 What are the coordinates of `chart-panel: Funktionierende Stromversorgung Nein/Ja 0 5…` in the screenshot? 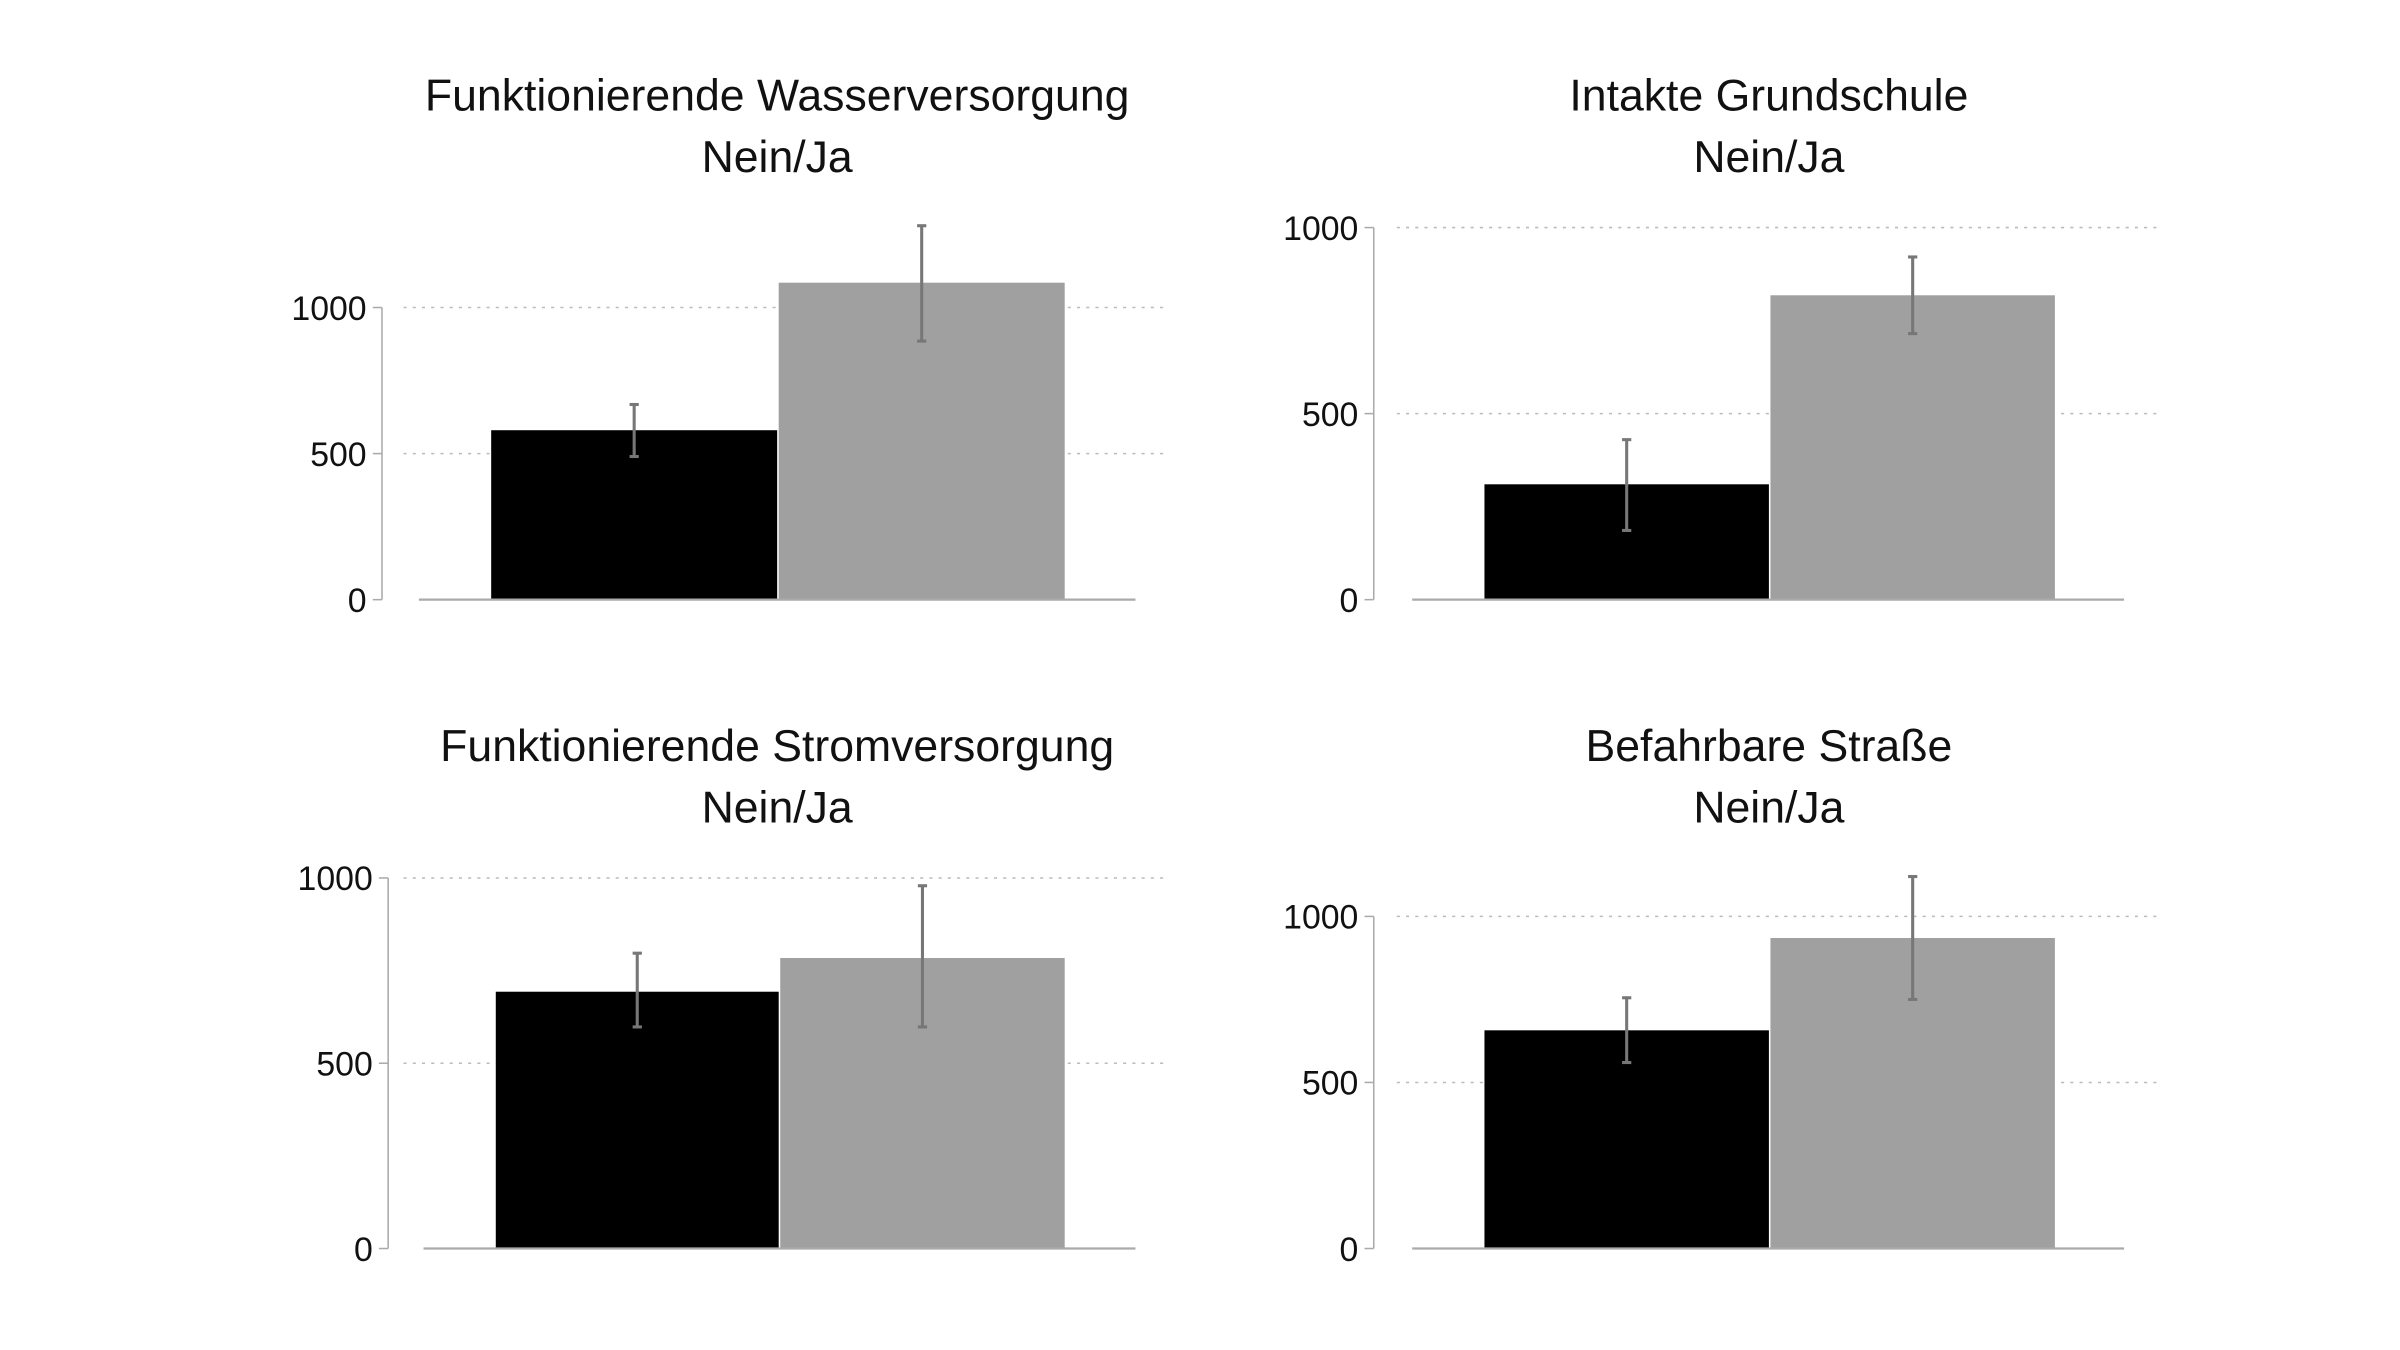 It's located at (732, 995).